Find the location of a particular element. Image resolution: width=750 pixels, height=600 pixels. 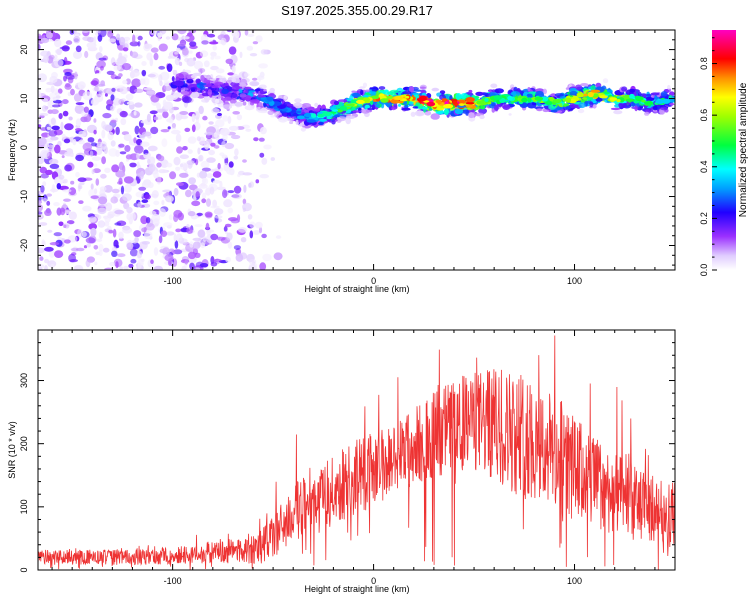

y-tick-label: -20 is located at coordinates (24, 245).